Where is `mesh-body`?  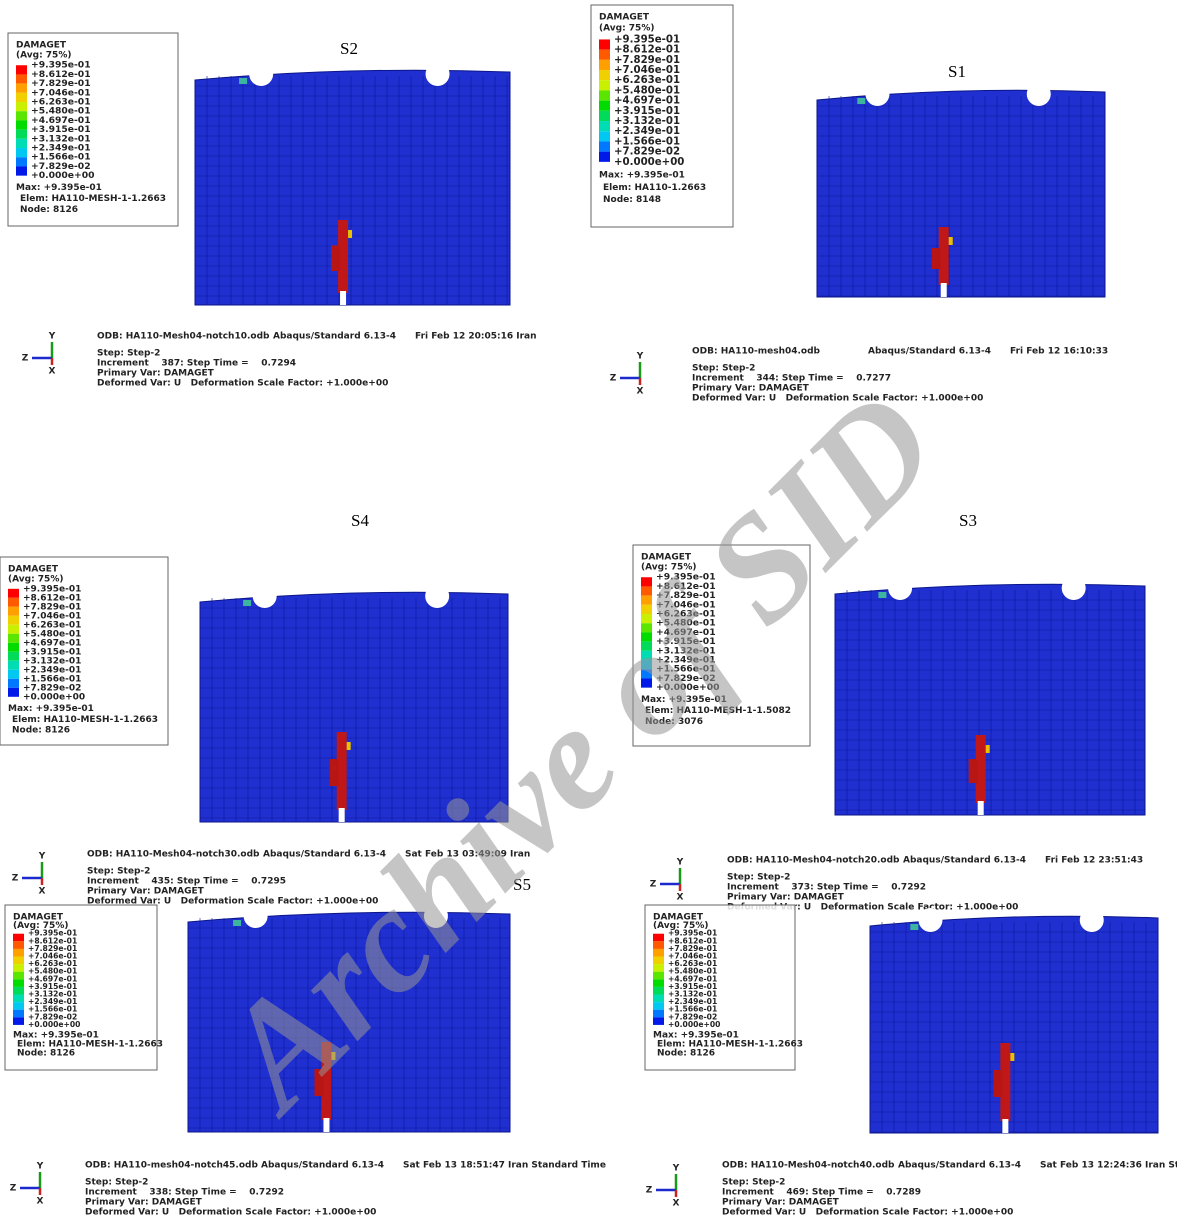 mesh-body is located at coordinates (352, 187).